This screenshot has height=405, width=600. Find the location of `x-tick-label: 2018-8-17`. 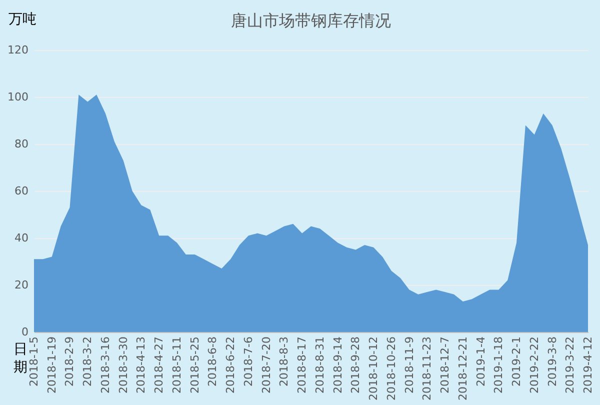

x-tick-label: 2018-8-17 is located at coordinates (302, 365).